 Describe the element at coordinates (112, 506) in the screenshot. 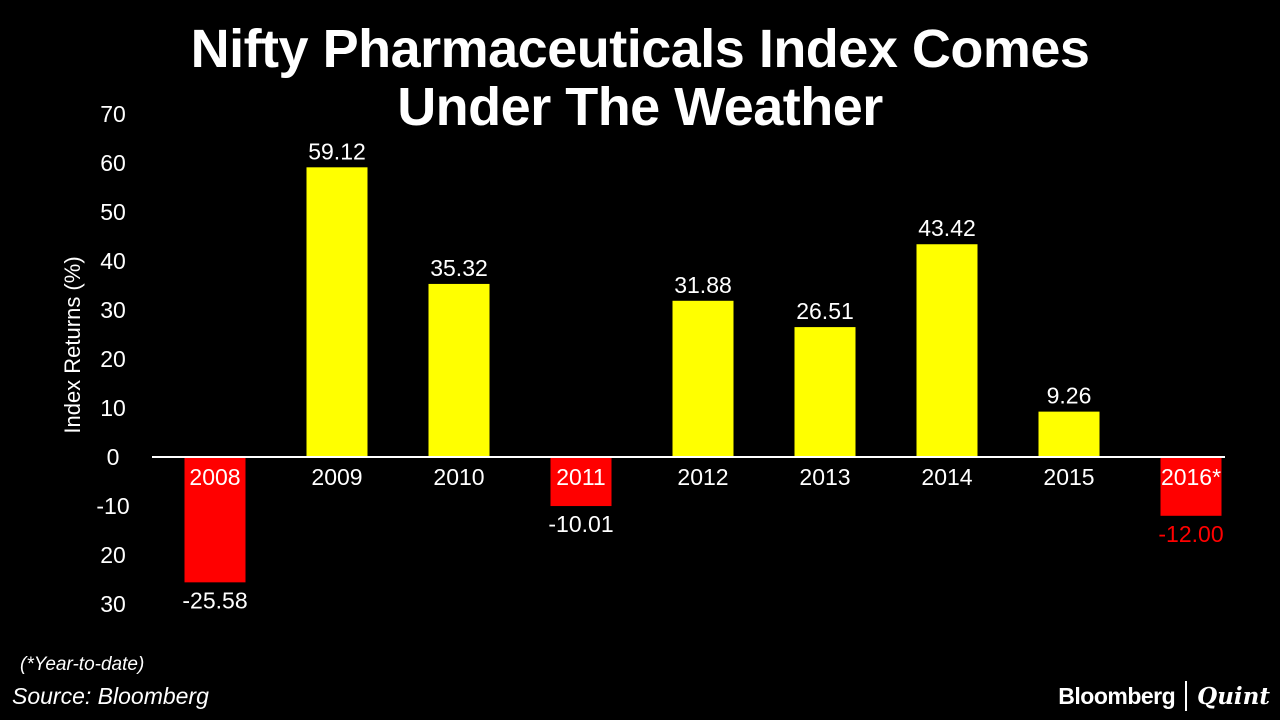

I see `y-tick-label: -10` at that location.